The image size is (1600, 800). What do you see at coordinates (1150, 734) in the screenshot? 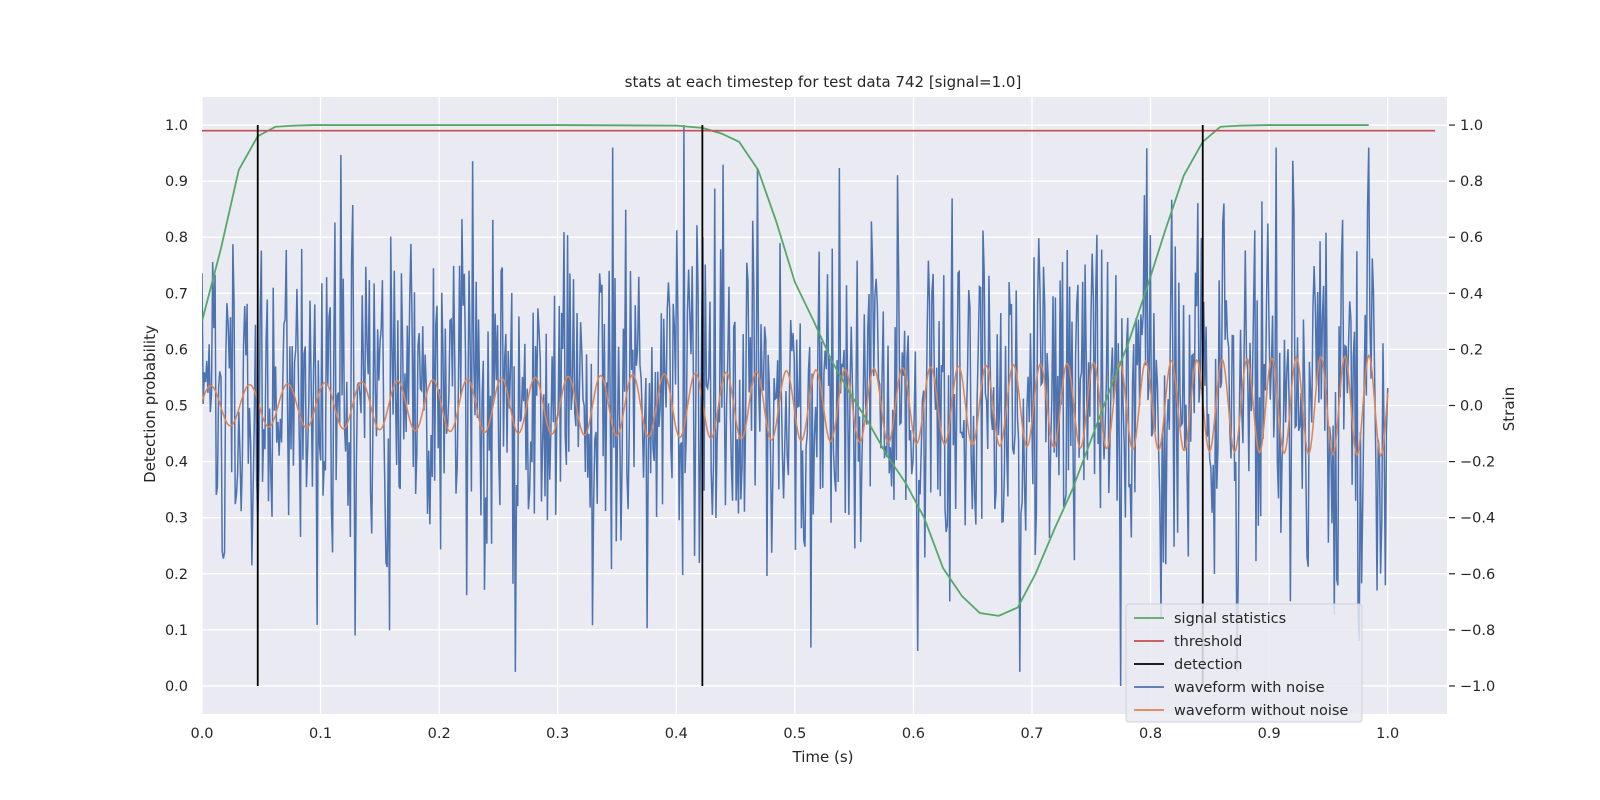
I see `x-tick-label: 0.8` at bounding box center [1150, 734].